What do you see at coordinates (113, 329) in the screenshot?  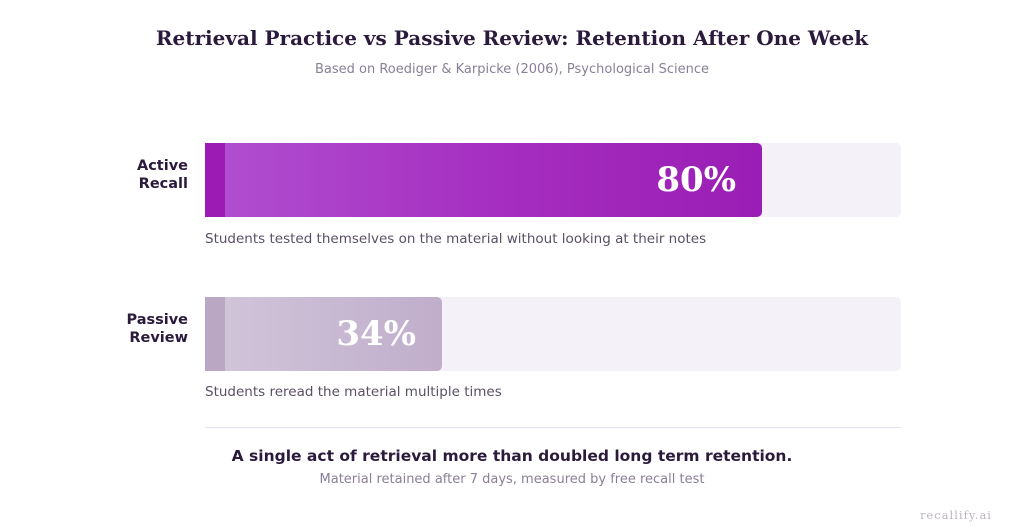 I see `category-label-passive-review: Passive Review` at bounding box center [113, 329].